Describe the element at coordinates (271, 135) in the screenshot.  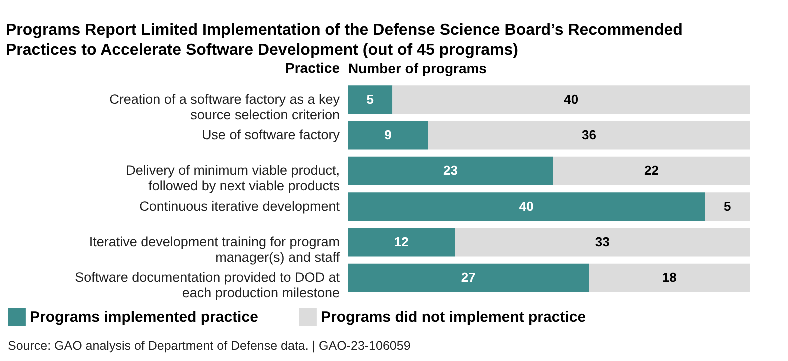
I see `y-tick-label: Use of software factory` at that location.